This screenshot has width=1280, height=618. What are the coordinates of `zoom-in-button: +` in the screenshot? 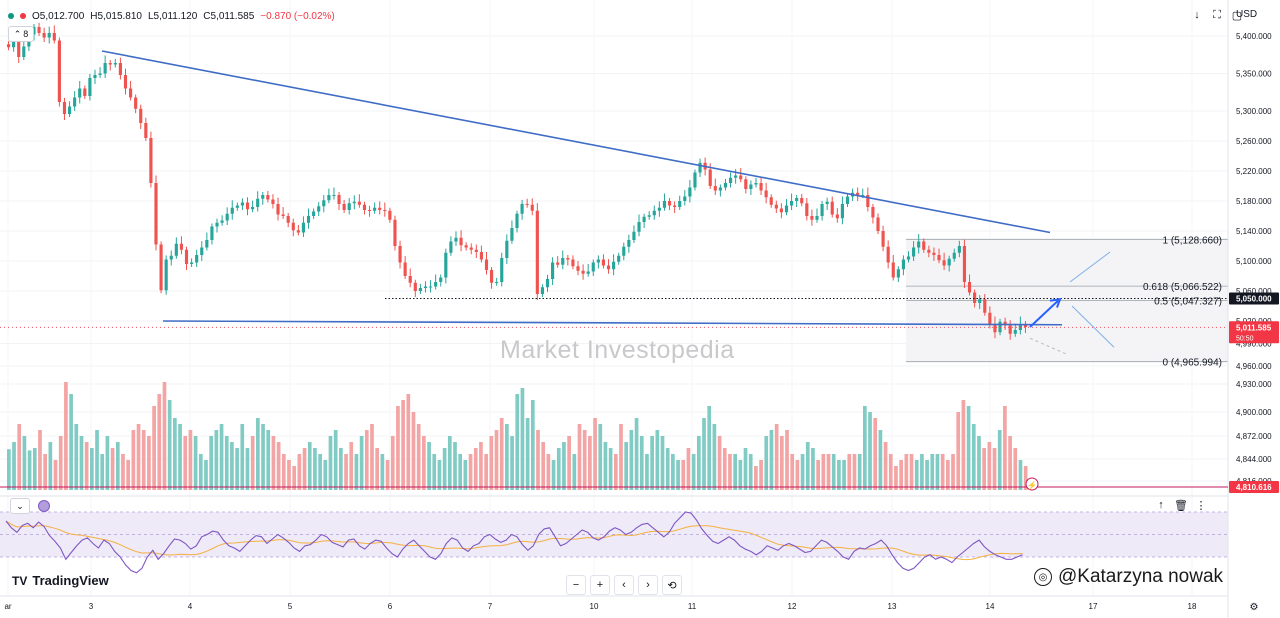 It's located at (600, 585).